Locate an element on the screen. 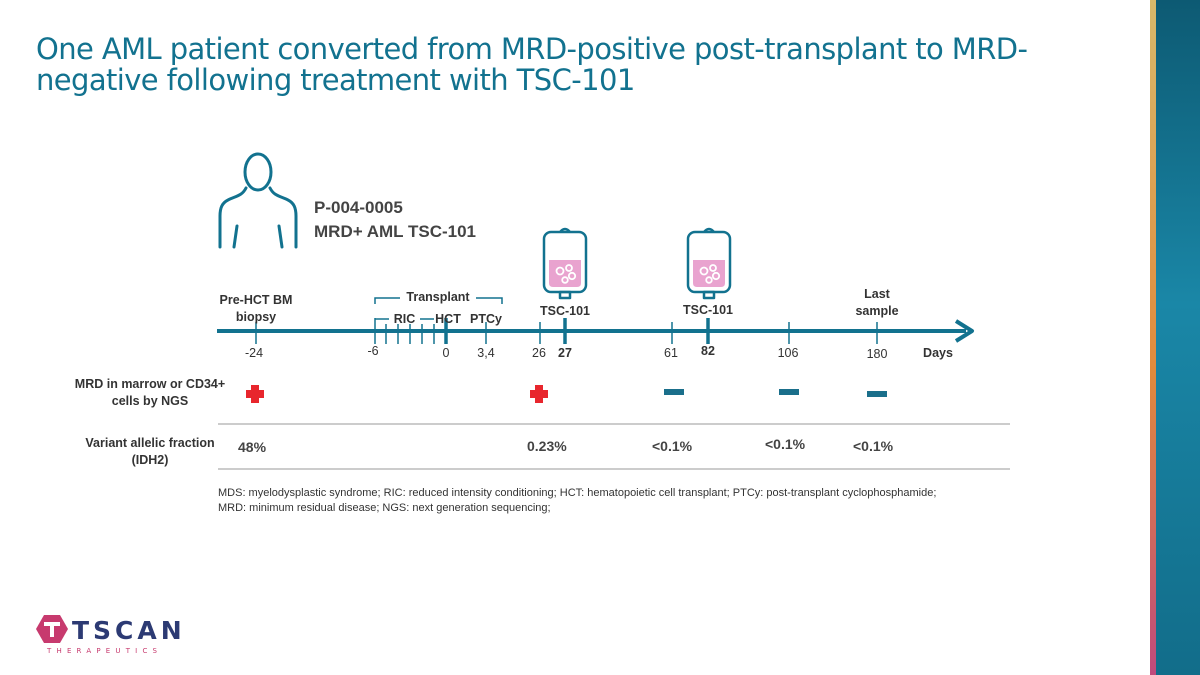 The width and height of the screenshot is (1200, 675). day-label: -6 is located at coordinates (373, 351).